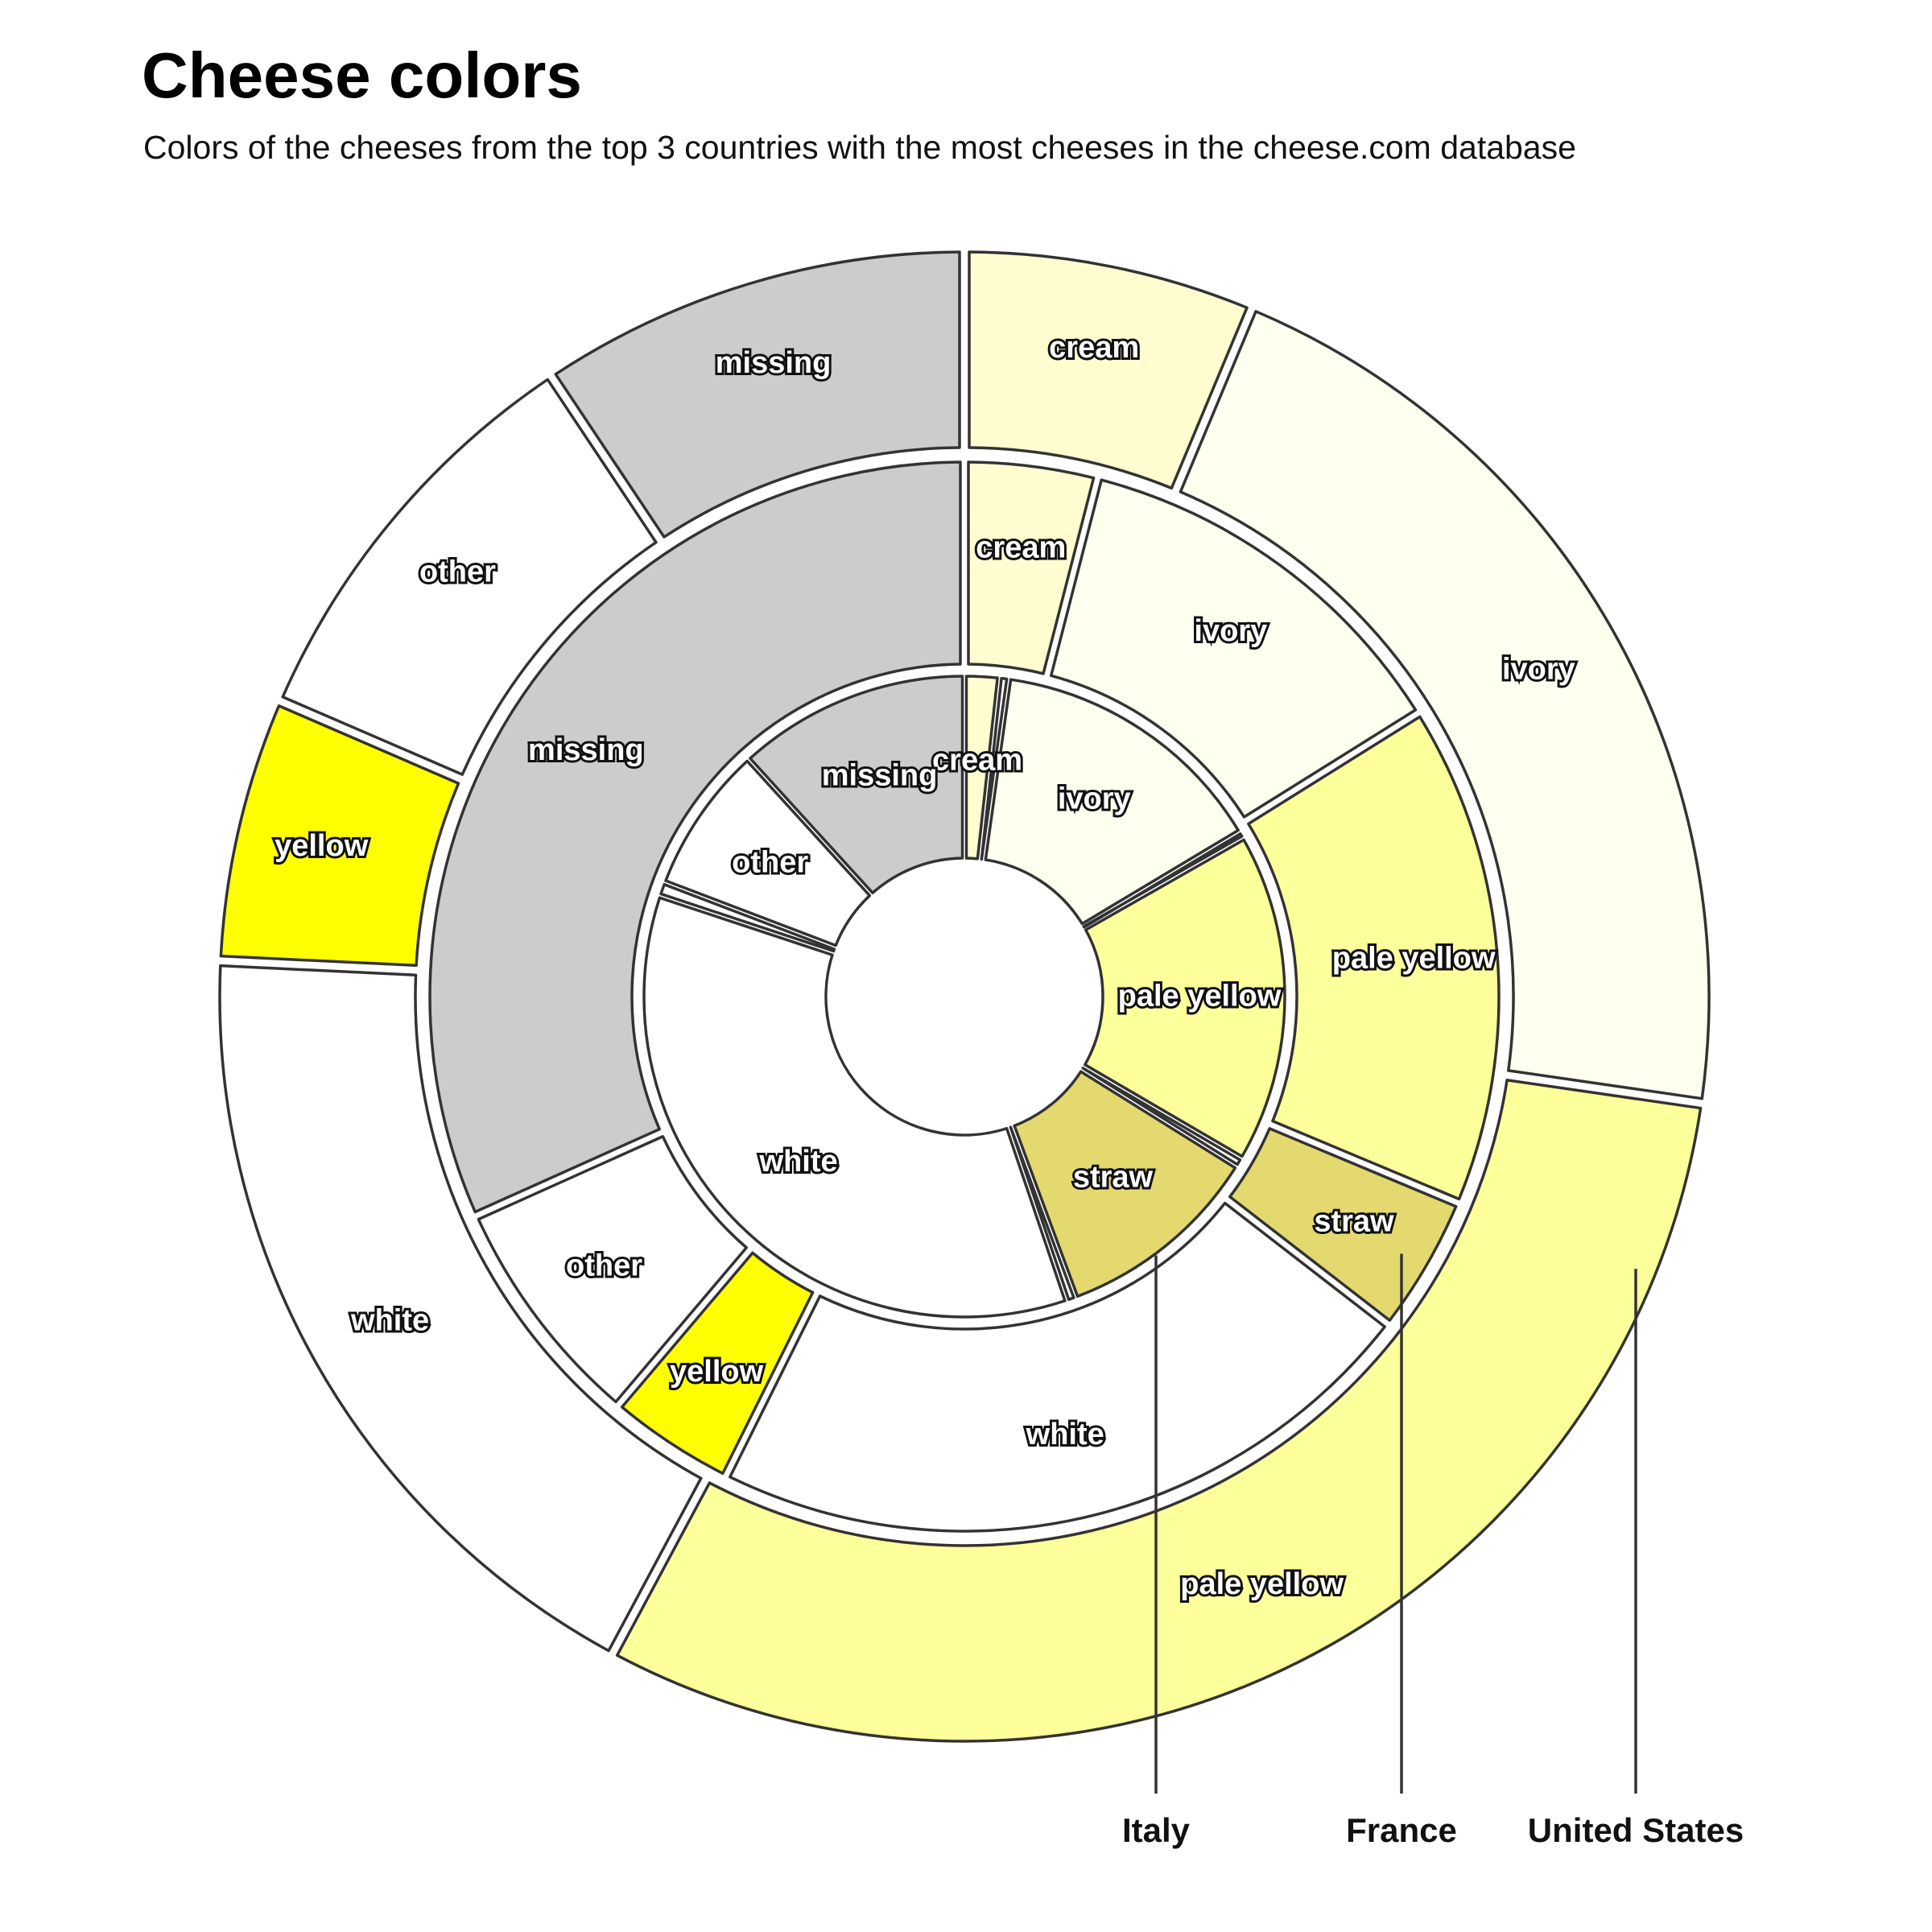  I want to click on segment-label-united-states-missing: missing, so click(774, 363).